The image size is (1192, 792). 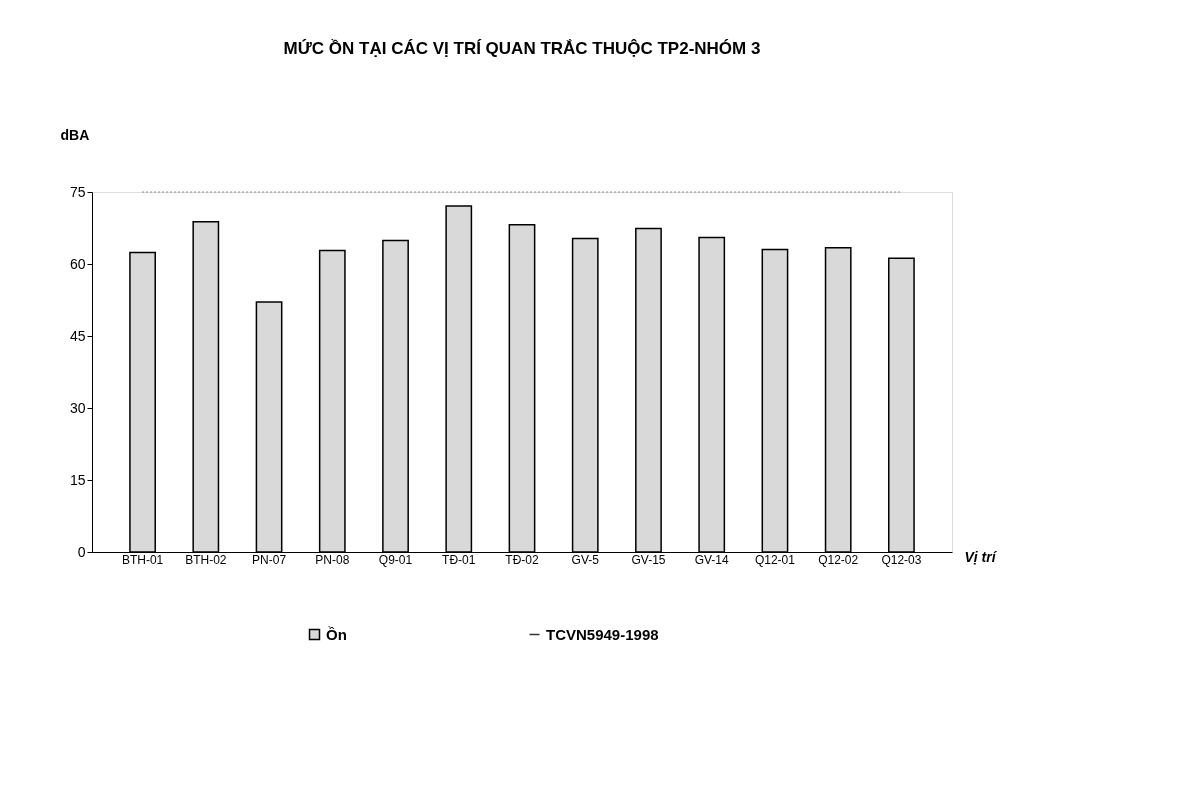 What do you see at coordinates (522, 48) in the screenshot?
I see `chart-title: MỨC ỒN TẠI CÁC VỊ TRÍ QUAN TRẮC THUỘC TP2-NHÓM 3` at bounding box center [522, 48].